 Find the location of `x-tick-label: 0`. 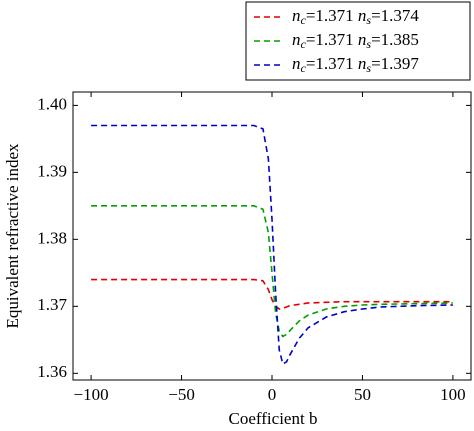

x-tick-label: 0 is located at coordinates (272, 394).